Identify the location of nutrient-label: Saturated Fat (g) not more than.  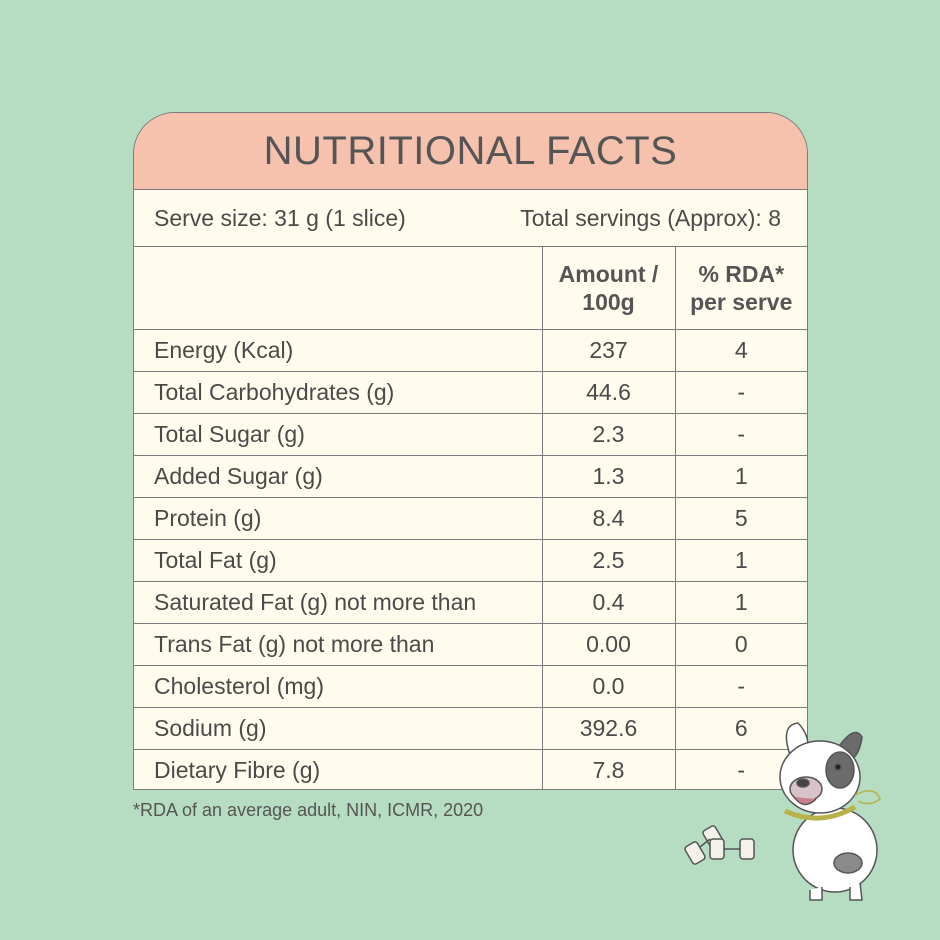
(338, 602).